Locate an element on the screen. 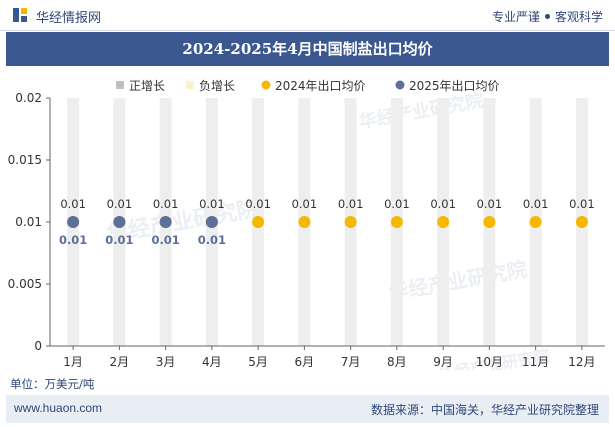 The width and height of the screenshot is (615, 427). title-band: 2024-2025年4月中国制盐出口均价 is located at coordinates (307, 49).